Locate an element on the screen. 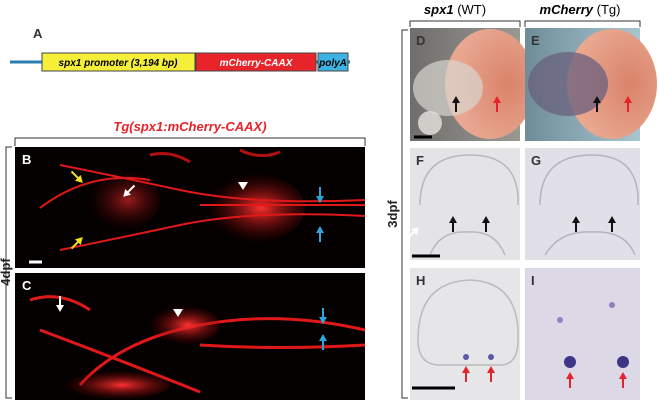 Image resolution: width=658 pixels, height=400 pixels. panel-label: E is located at coordinates (535, 40).